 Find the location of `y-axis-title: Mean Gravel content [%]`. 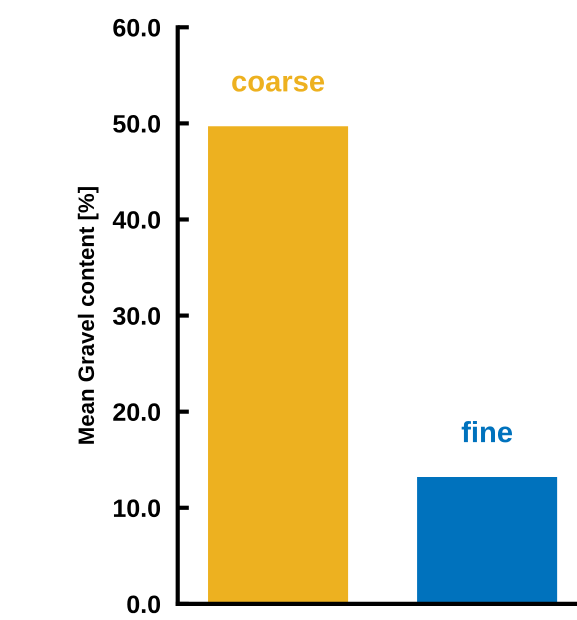

y-axis-title: Mean Gravel content [%] is located at coordinates (88, 315).